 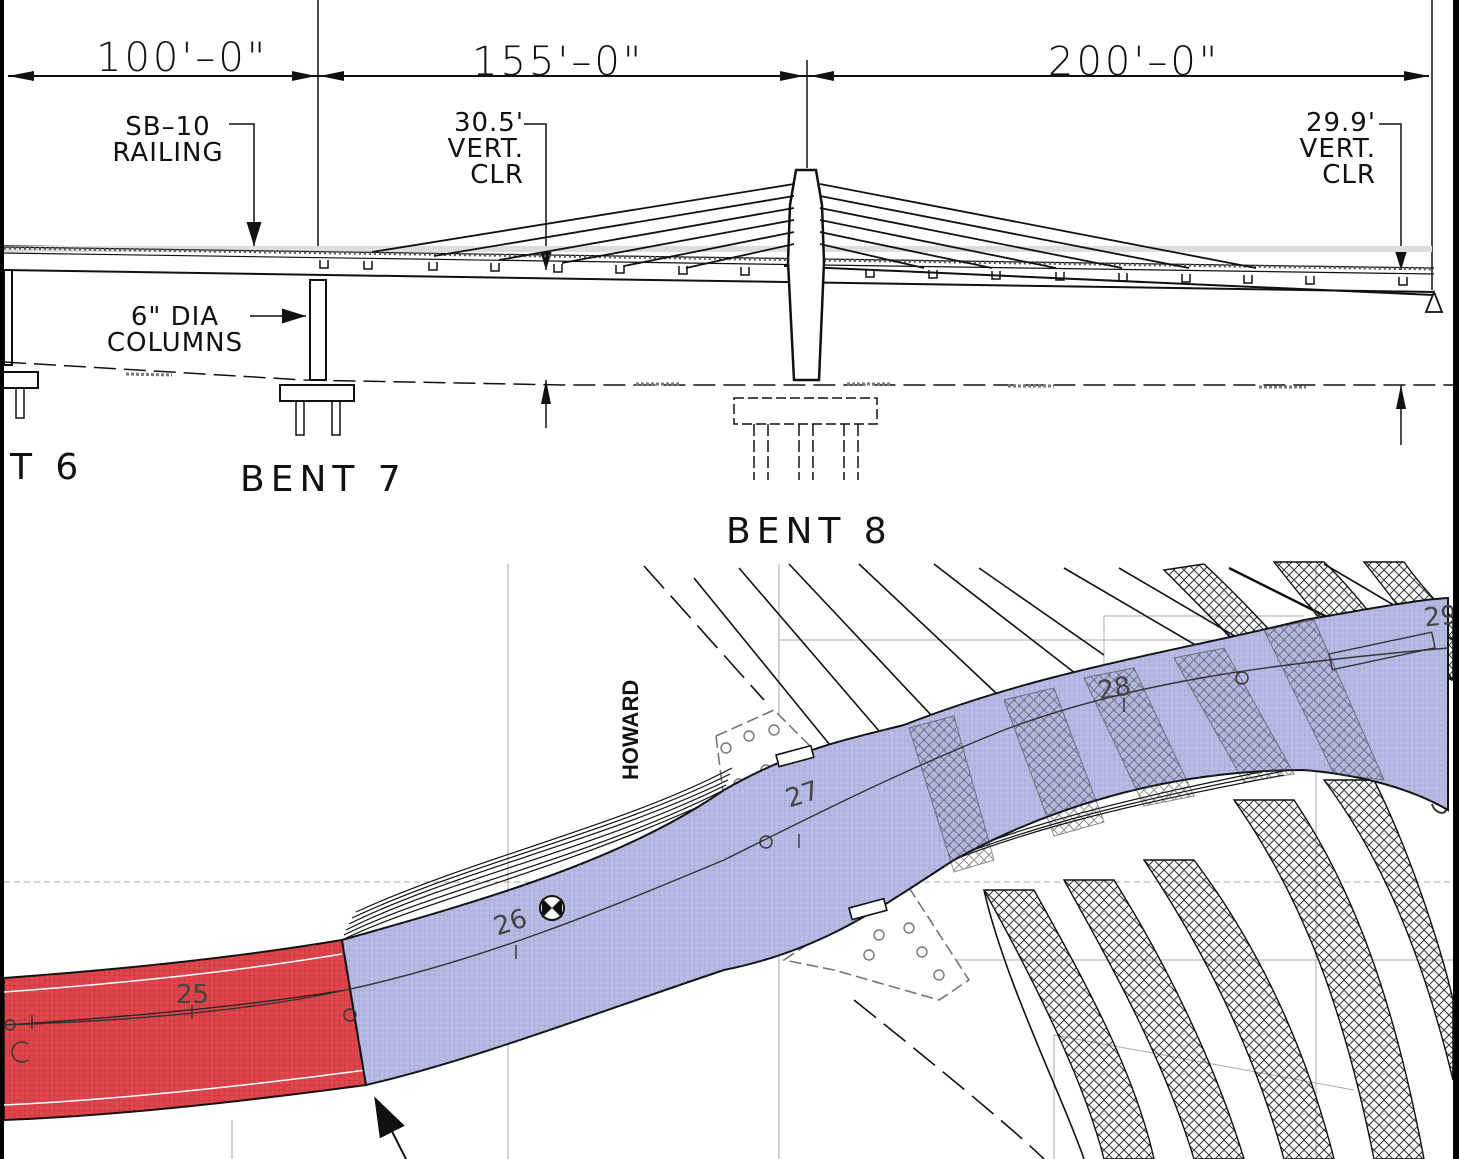 I want to click on station-29-label: 29, so click(x=1437, y=617).